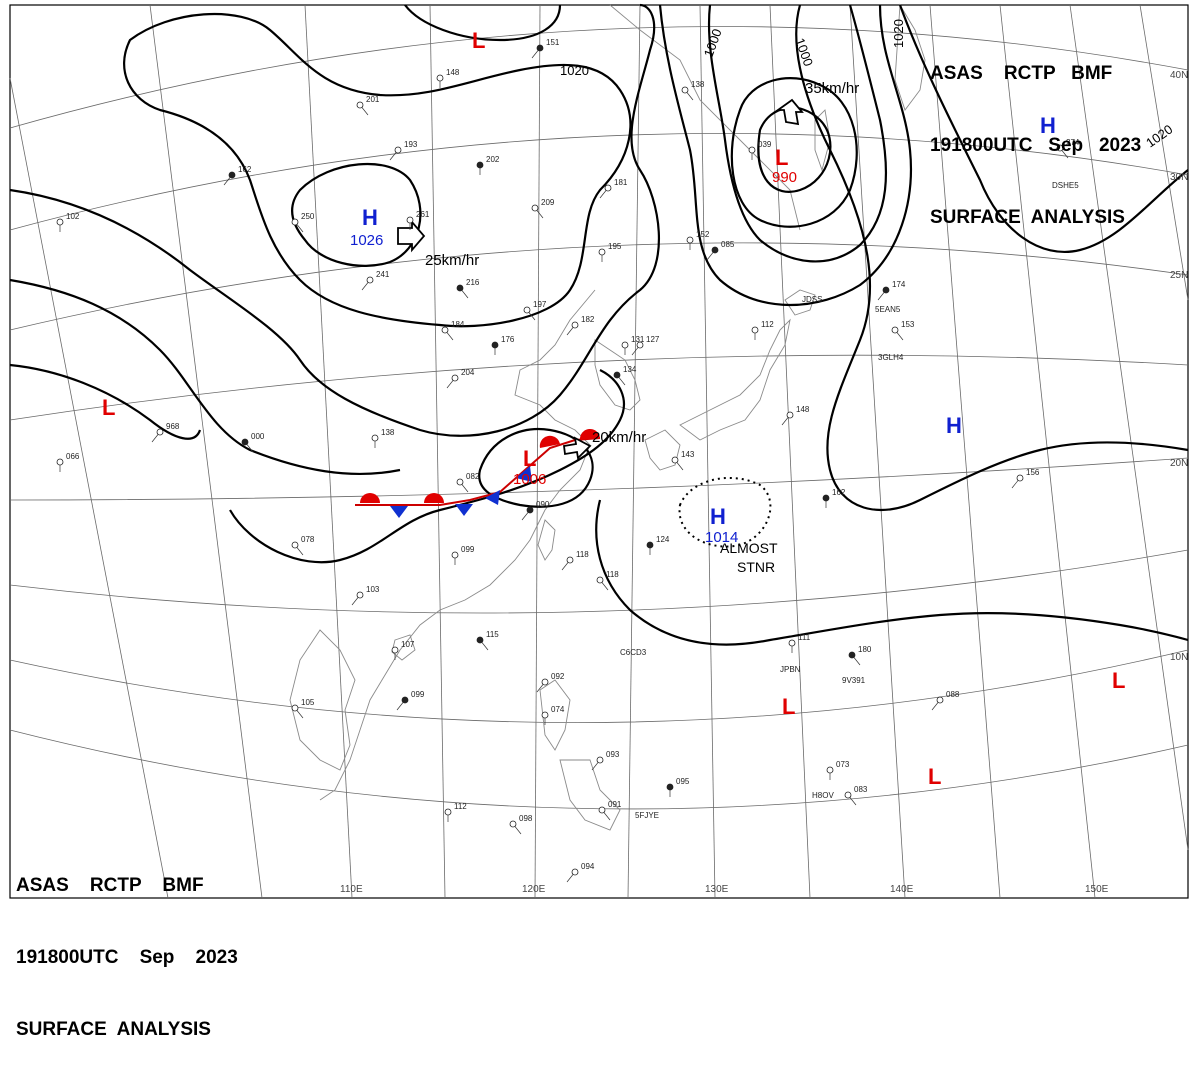 This screenshot has width=1200, height=1066. What do you see at coordinates (545, 48) in the screenshot?
I see `station-plot: 151` at bounding box center [545, 48].